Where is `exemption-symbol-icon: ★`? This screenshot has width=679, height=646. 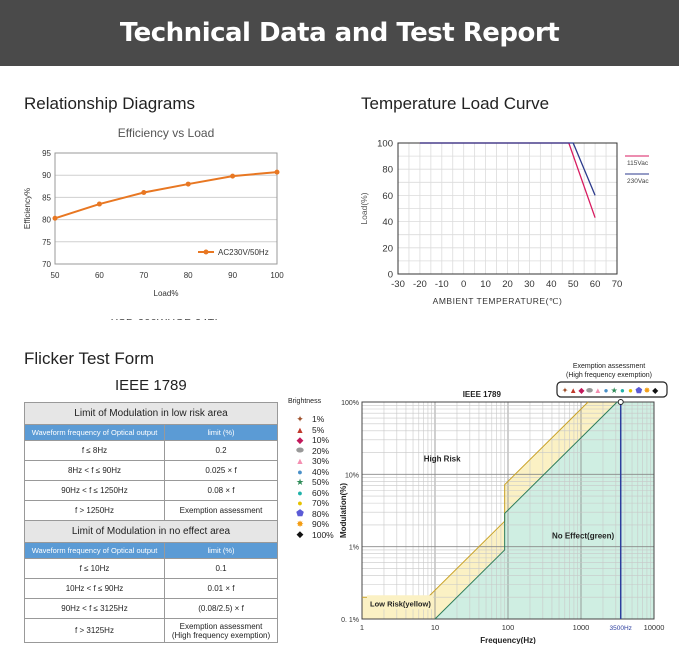
exemption-symbol-icon: ★ is located at coordinates (614, 390).